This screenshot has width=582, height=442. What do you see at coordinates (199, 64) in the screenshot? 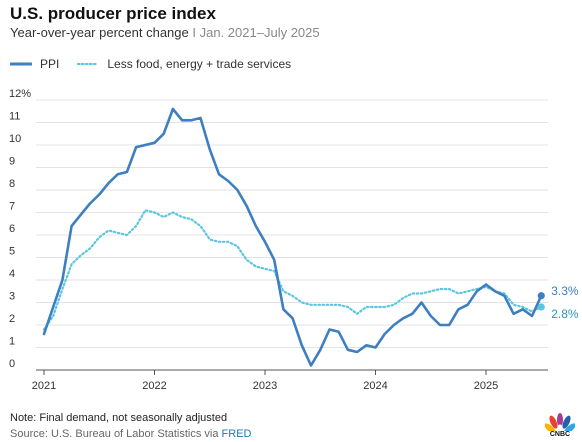
I see `legend-label-core: Less food, energy + trade services` at bounding box center [199, 64].